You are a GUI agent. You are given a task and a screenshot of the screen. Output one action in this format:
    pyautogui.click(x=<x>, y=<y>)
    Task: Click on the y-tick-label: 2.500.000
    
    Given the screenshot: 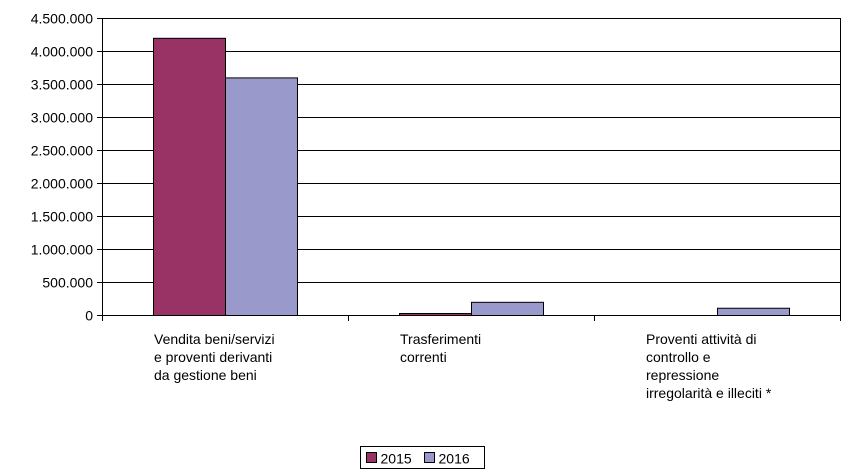 What is the action you would take?
    pyautogui.click(x=62, y=151)
    